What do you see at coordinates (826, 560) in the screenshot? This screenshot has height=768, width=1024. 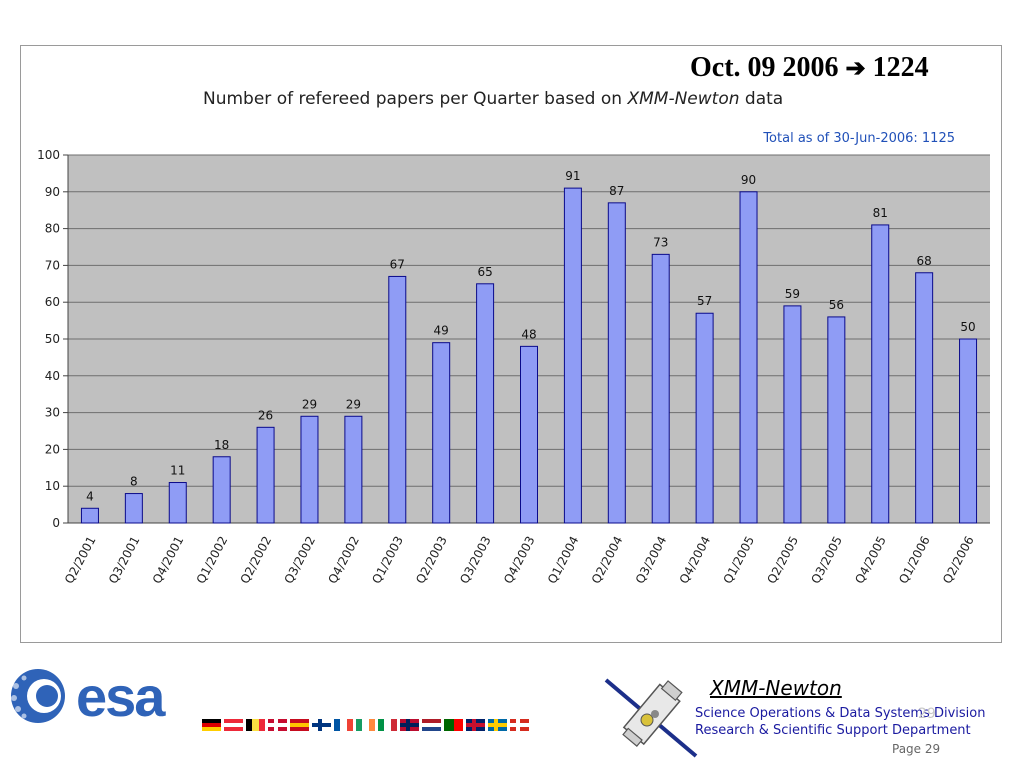 I see `x-tick-label: Q3/2005` at bounding box center [826, 560].